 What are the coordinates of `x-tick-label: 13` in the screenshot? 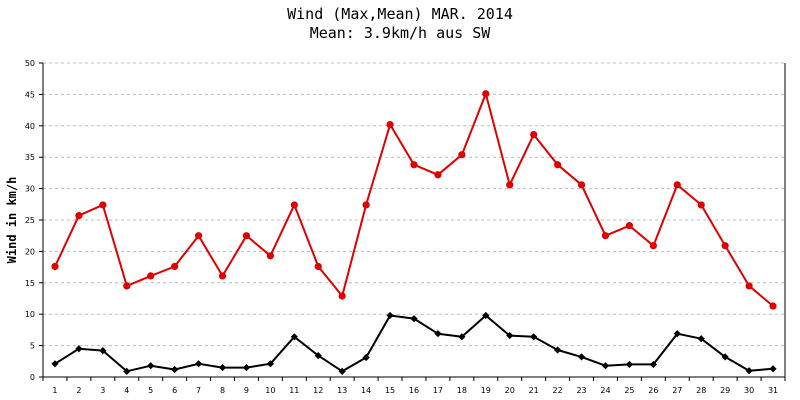 It's located at (342, 390).